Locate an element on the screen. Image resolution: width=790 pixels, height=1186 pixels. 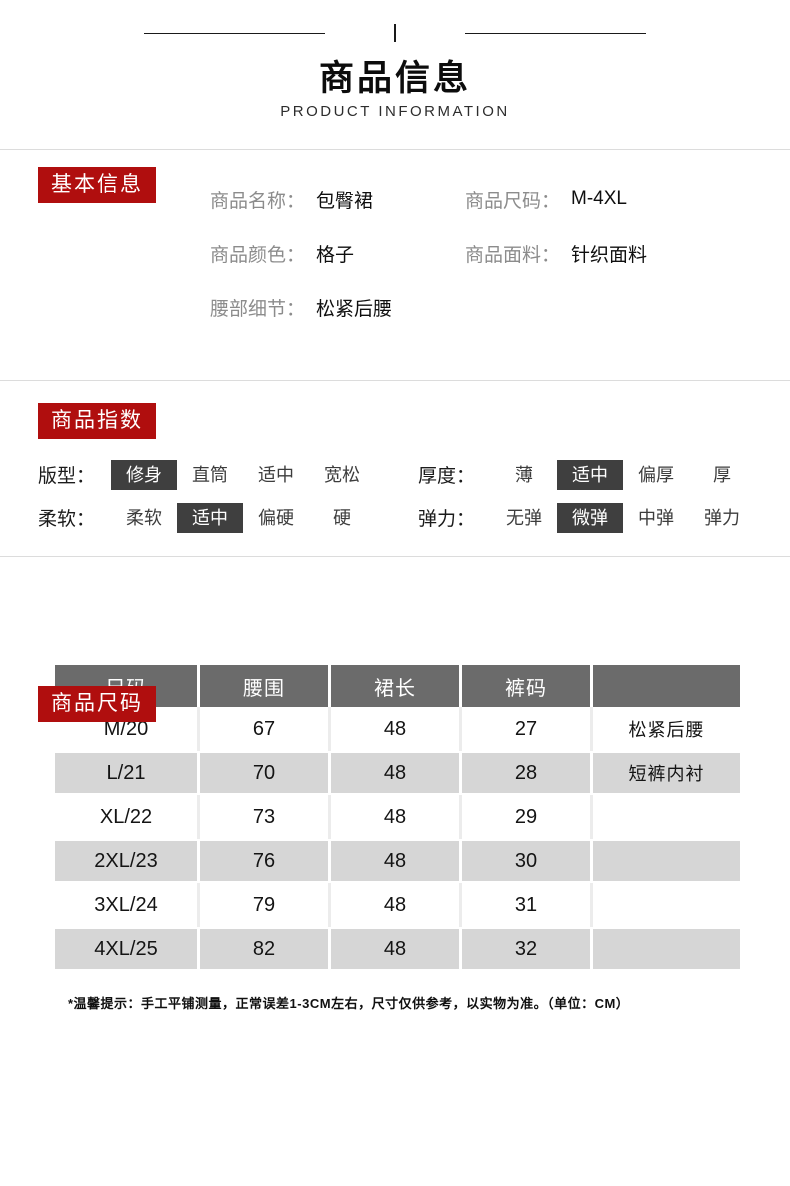
info-field-label: 腰部细节： is located at coordinates (258, 309).